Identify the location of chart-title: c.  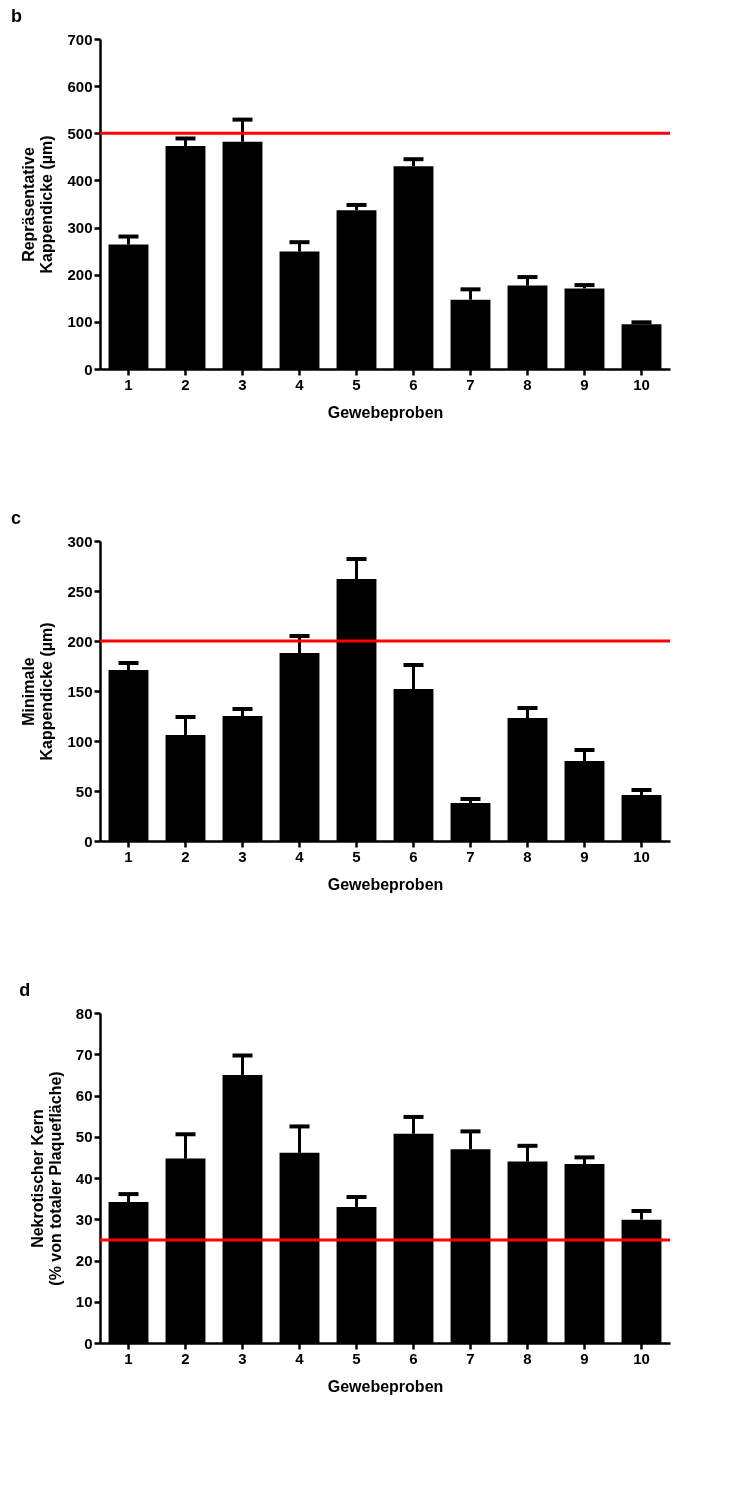
(15, 518).